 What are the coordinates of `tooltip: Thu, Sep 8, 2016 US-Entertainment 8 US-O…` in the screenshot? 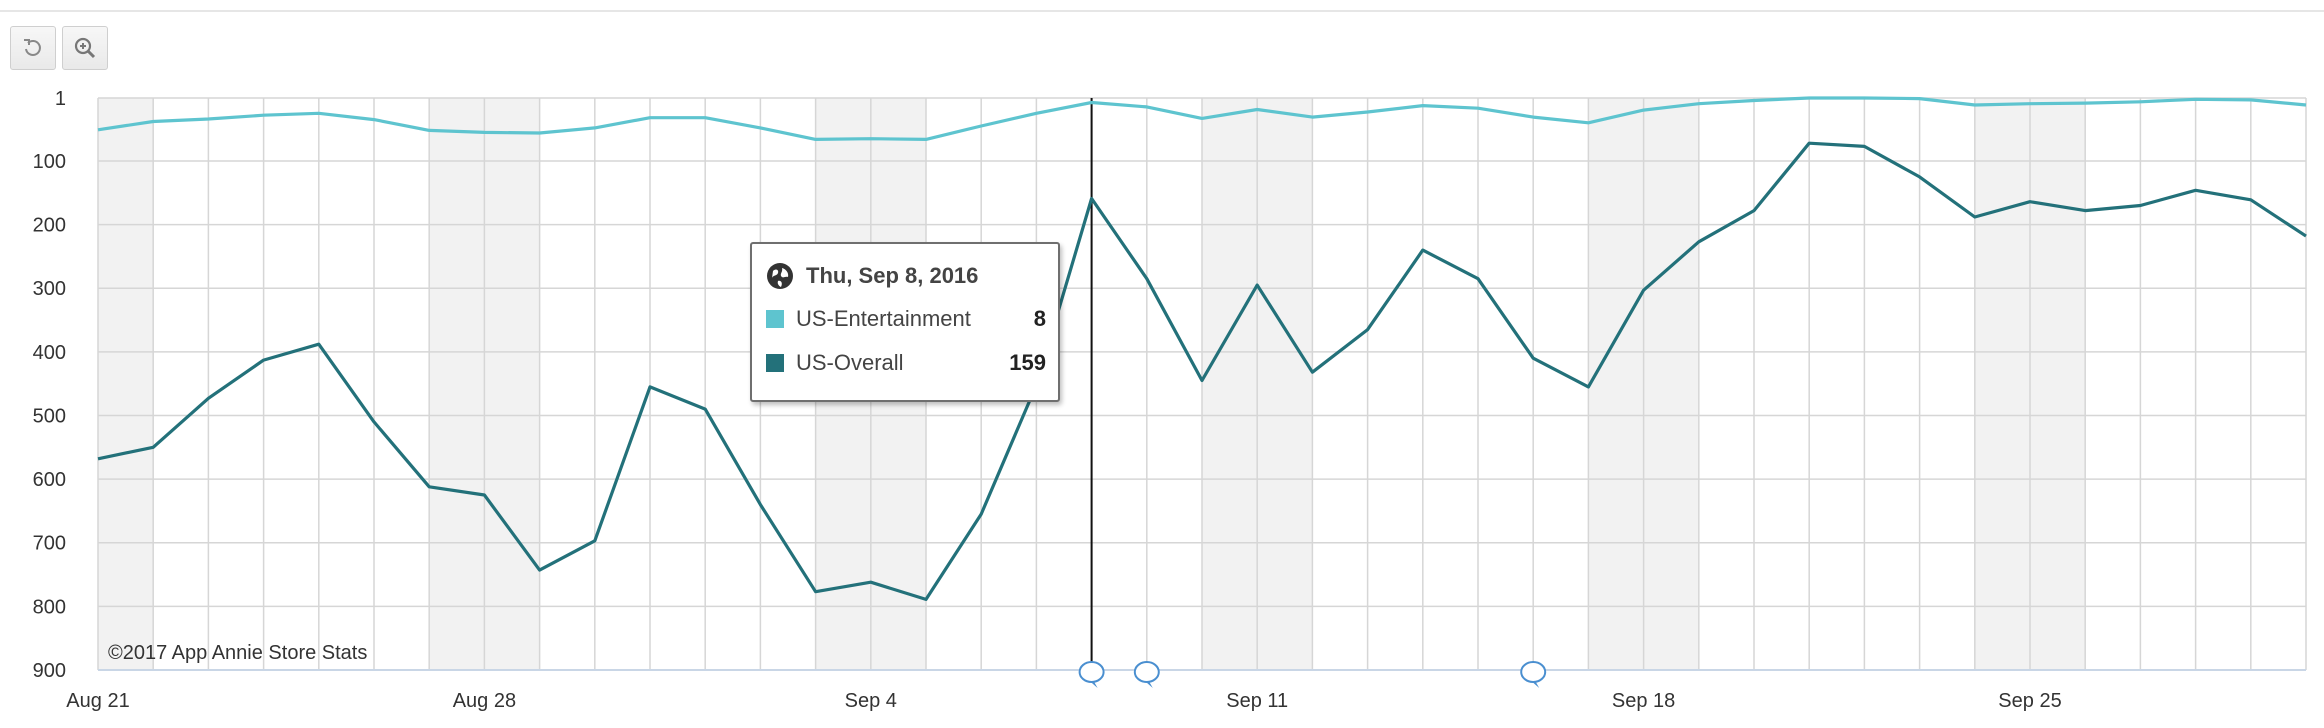 It's located at (905, 322).